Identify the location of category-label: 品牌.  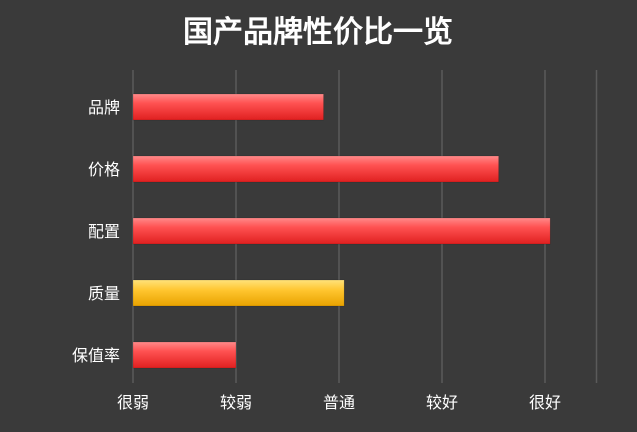
(104, 107).